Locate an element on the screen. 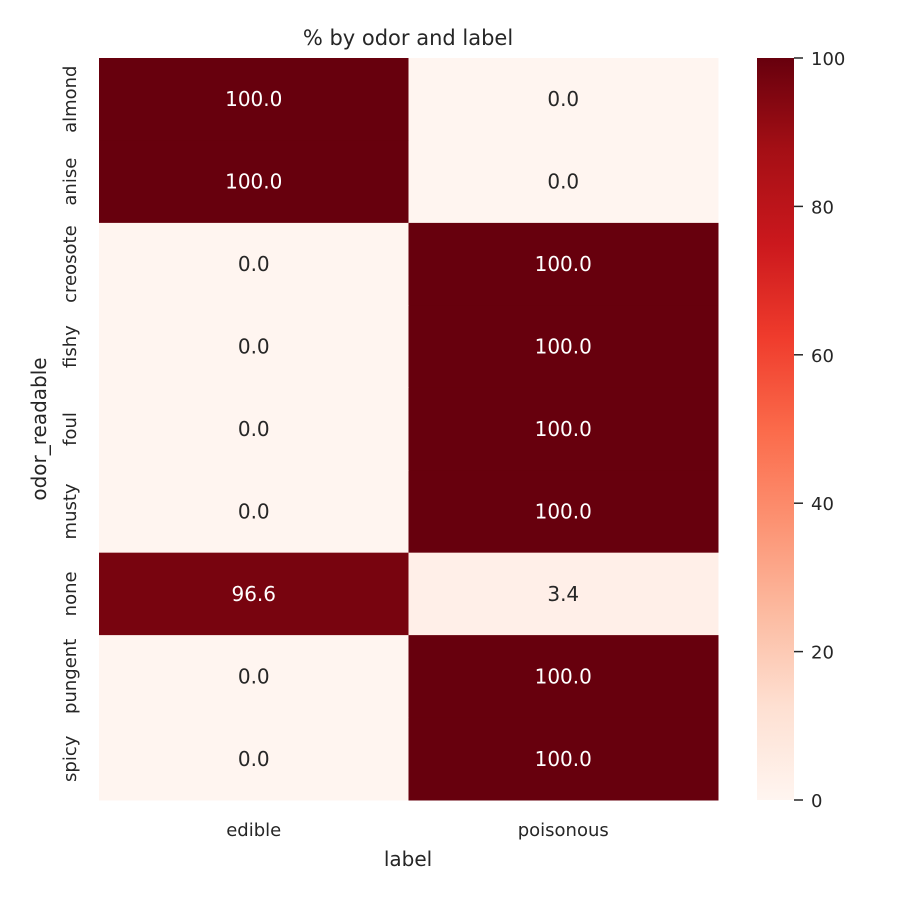 Image resolution: width=900 pixels, height=900 pixels. colorbar-tick-label: 0 is located at coordinates (816, 801).